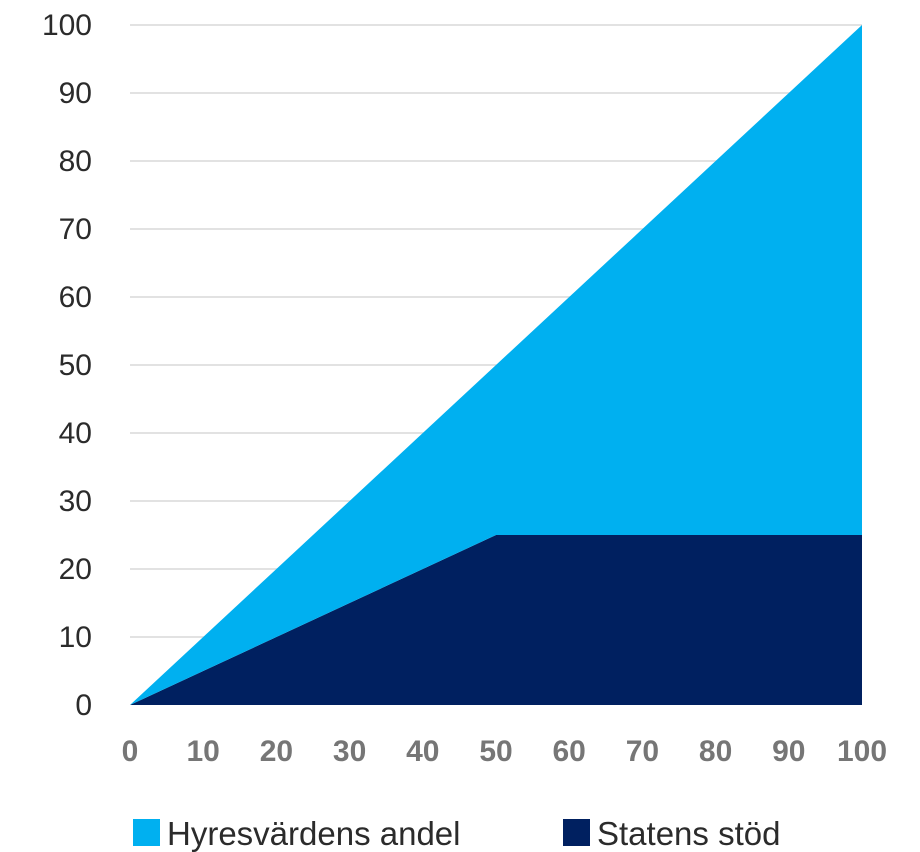  I want to click on x-axis: 0 10 20 30 40 50 60 70 80 90 100, so click(504, 751).